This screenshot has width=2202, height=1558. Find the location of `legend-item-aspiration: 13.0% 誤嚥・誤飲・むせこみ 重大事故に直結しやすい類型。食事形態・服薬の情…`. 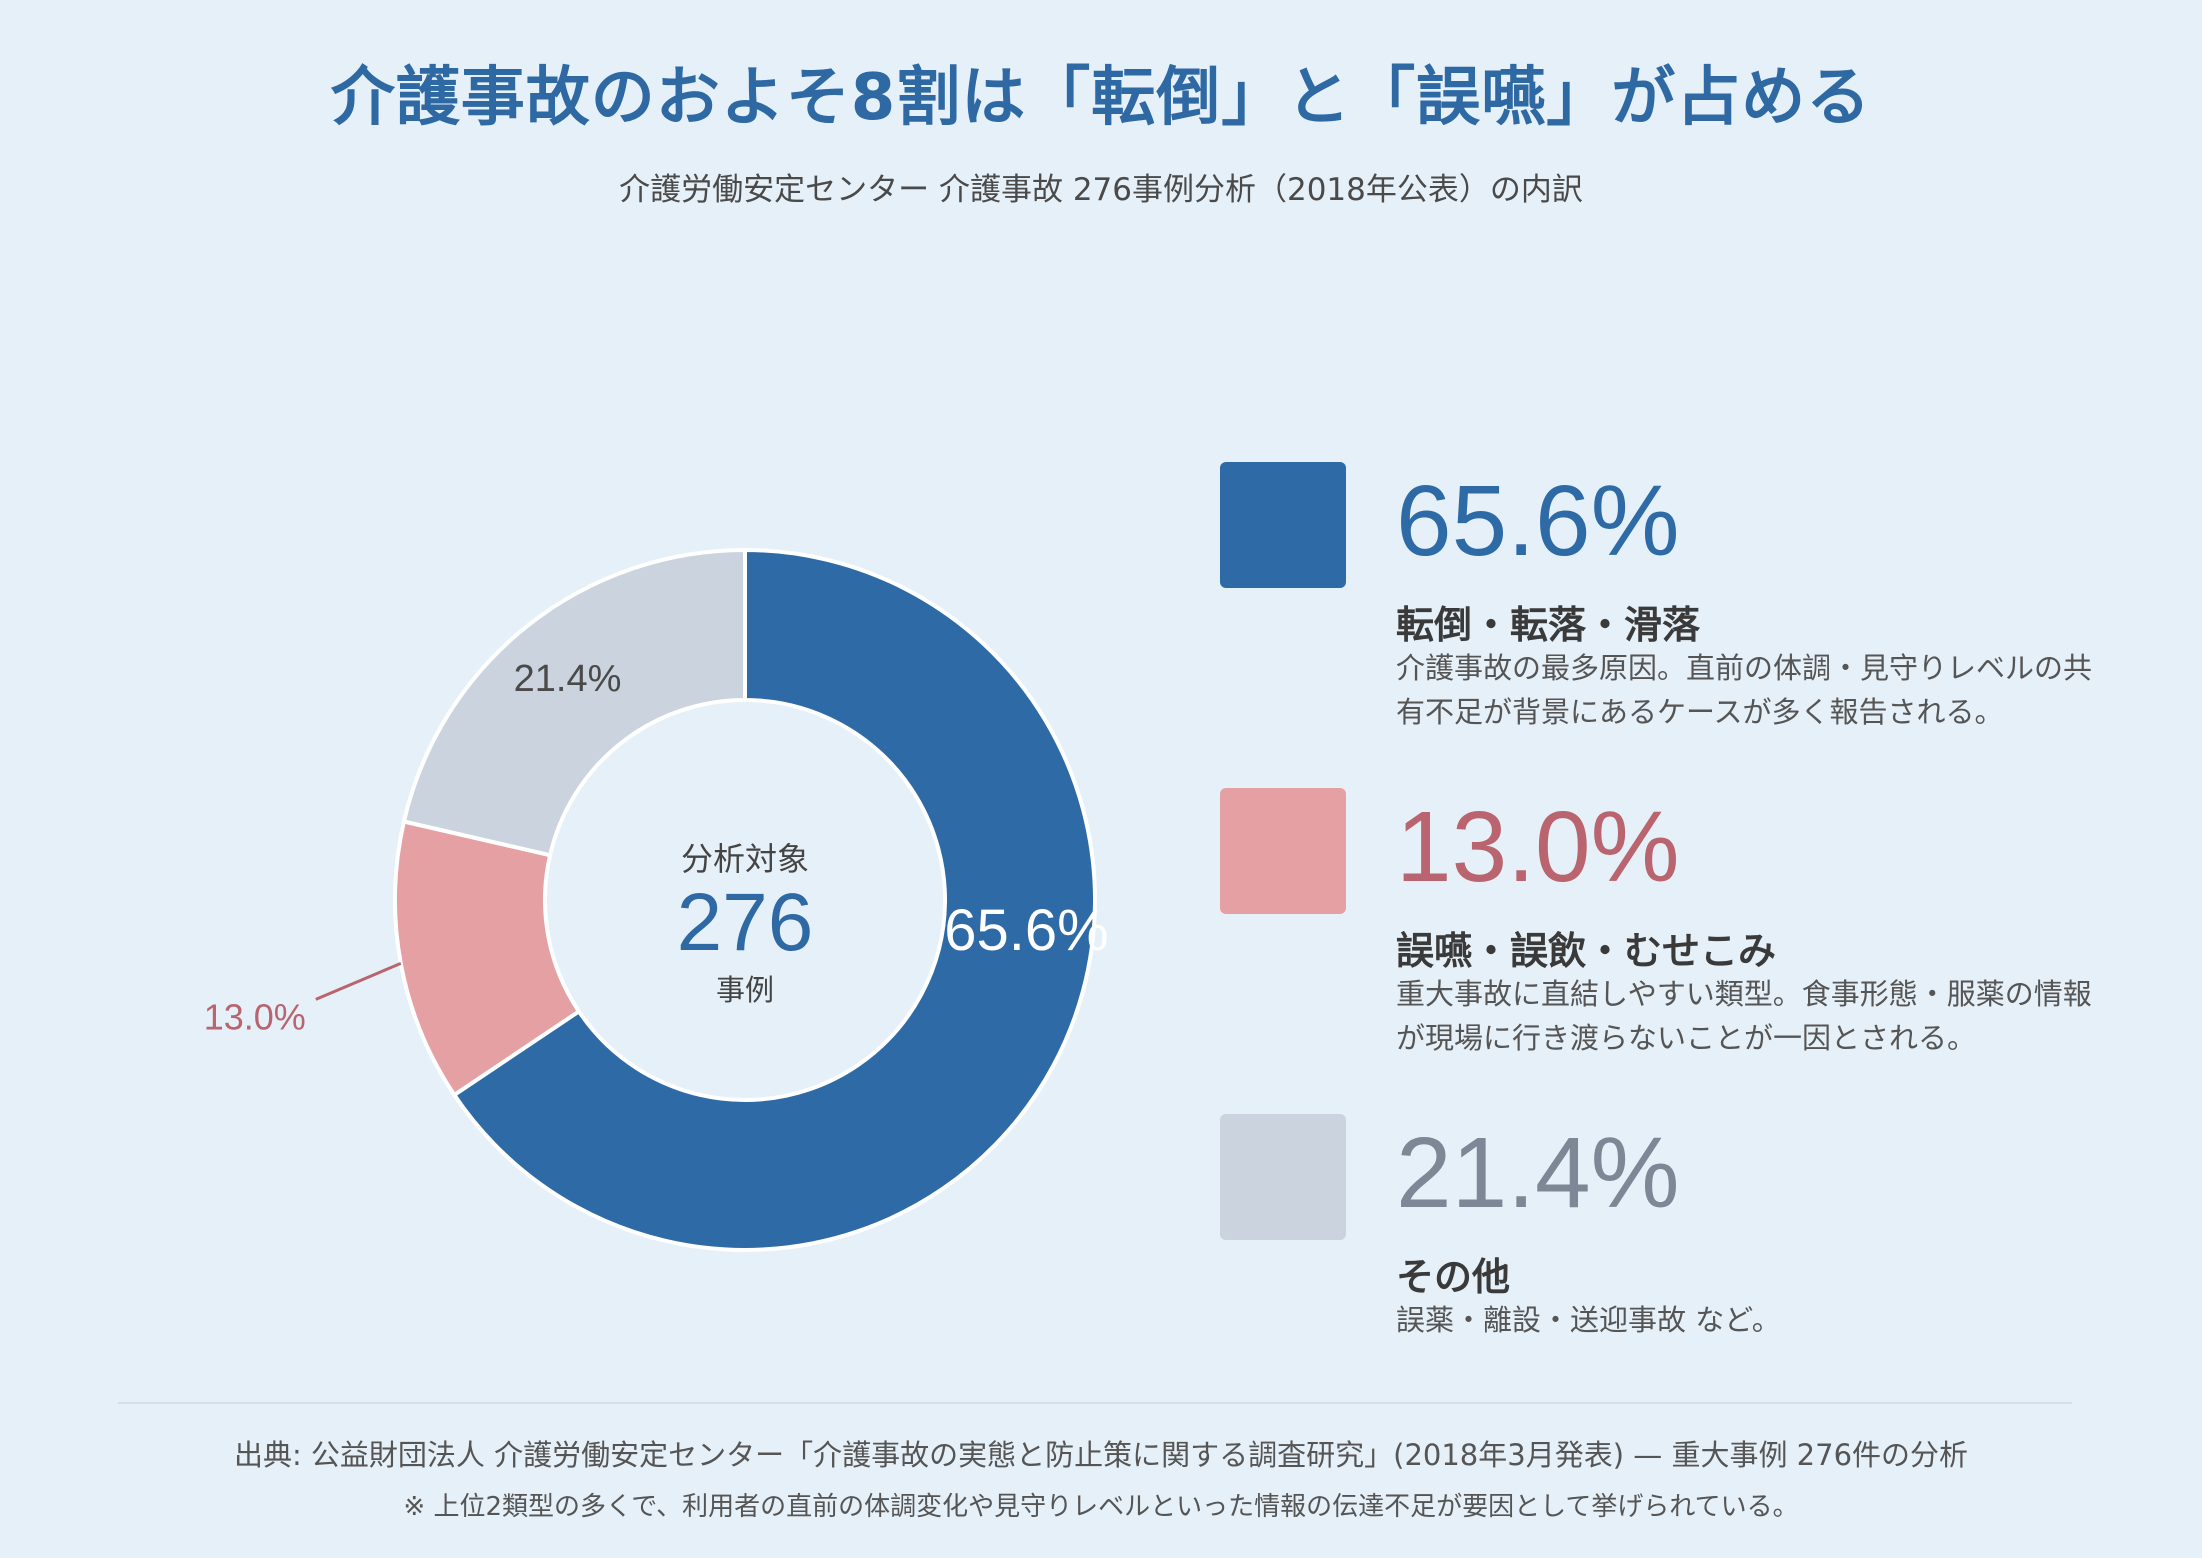

legend-item-aspiration: 13.0% 誤嚥・誤飲・むせこみ 重大事故に直結しやすい類型。食事形態・服薬の情… is located at coordinates (1670, 938).